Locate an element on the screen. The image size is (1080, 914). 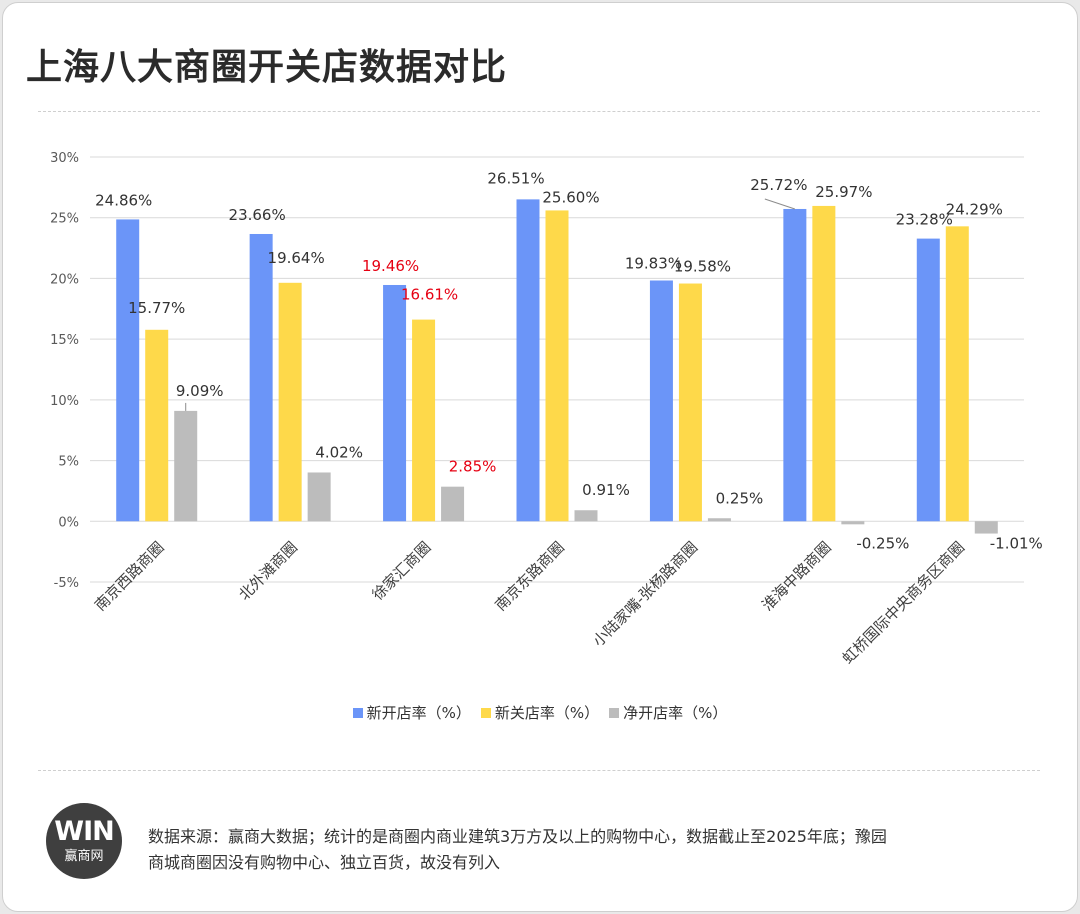
data-label: 0.91% is located at coordinates (606, 490).